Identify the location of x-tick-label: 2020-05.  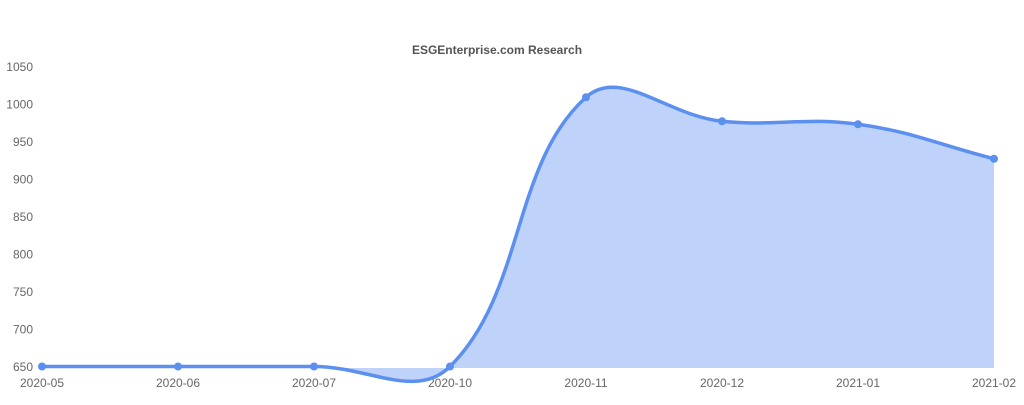
(42, 383).